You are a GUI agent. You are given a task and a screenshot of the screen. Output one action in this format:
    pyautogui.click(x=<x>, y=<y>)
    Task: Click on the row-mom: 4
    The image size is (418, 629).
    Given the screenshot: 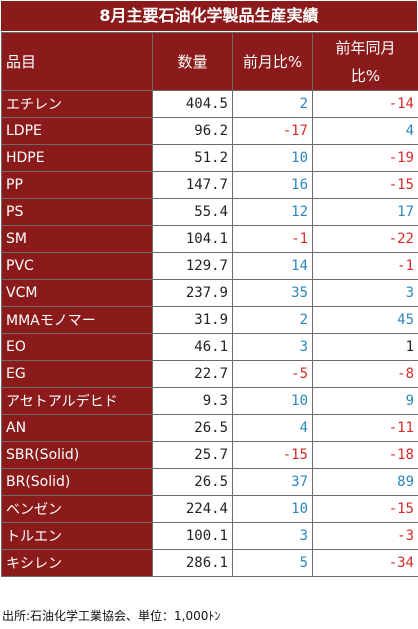 What is the action you would take?
    pyautogui.click(x=272, y=428)
    